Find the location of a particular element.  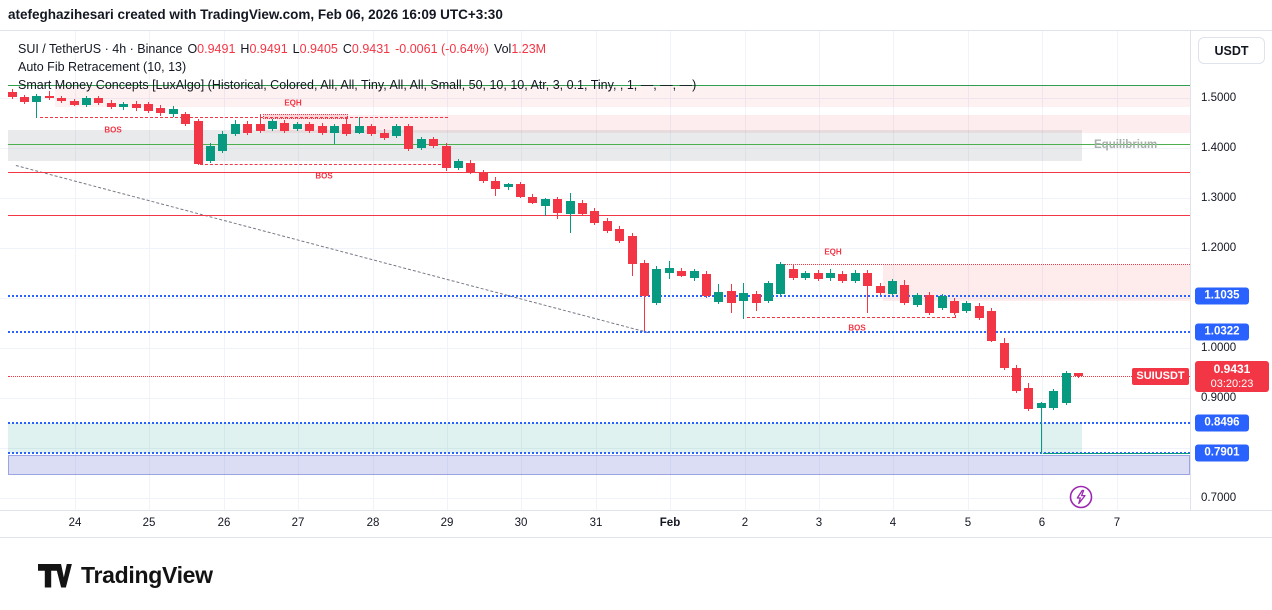

equilibrium-line is located at coordinates (599, 144).